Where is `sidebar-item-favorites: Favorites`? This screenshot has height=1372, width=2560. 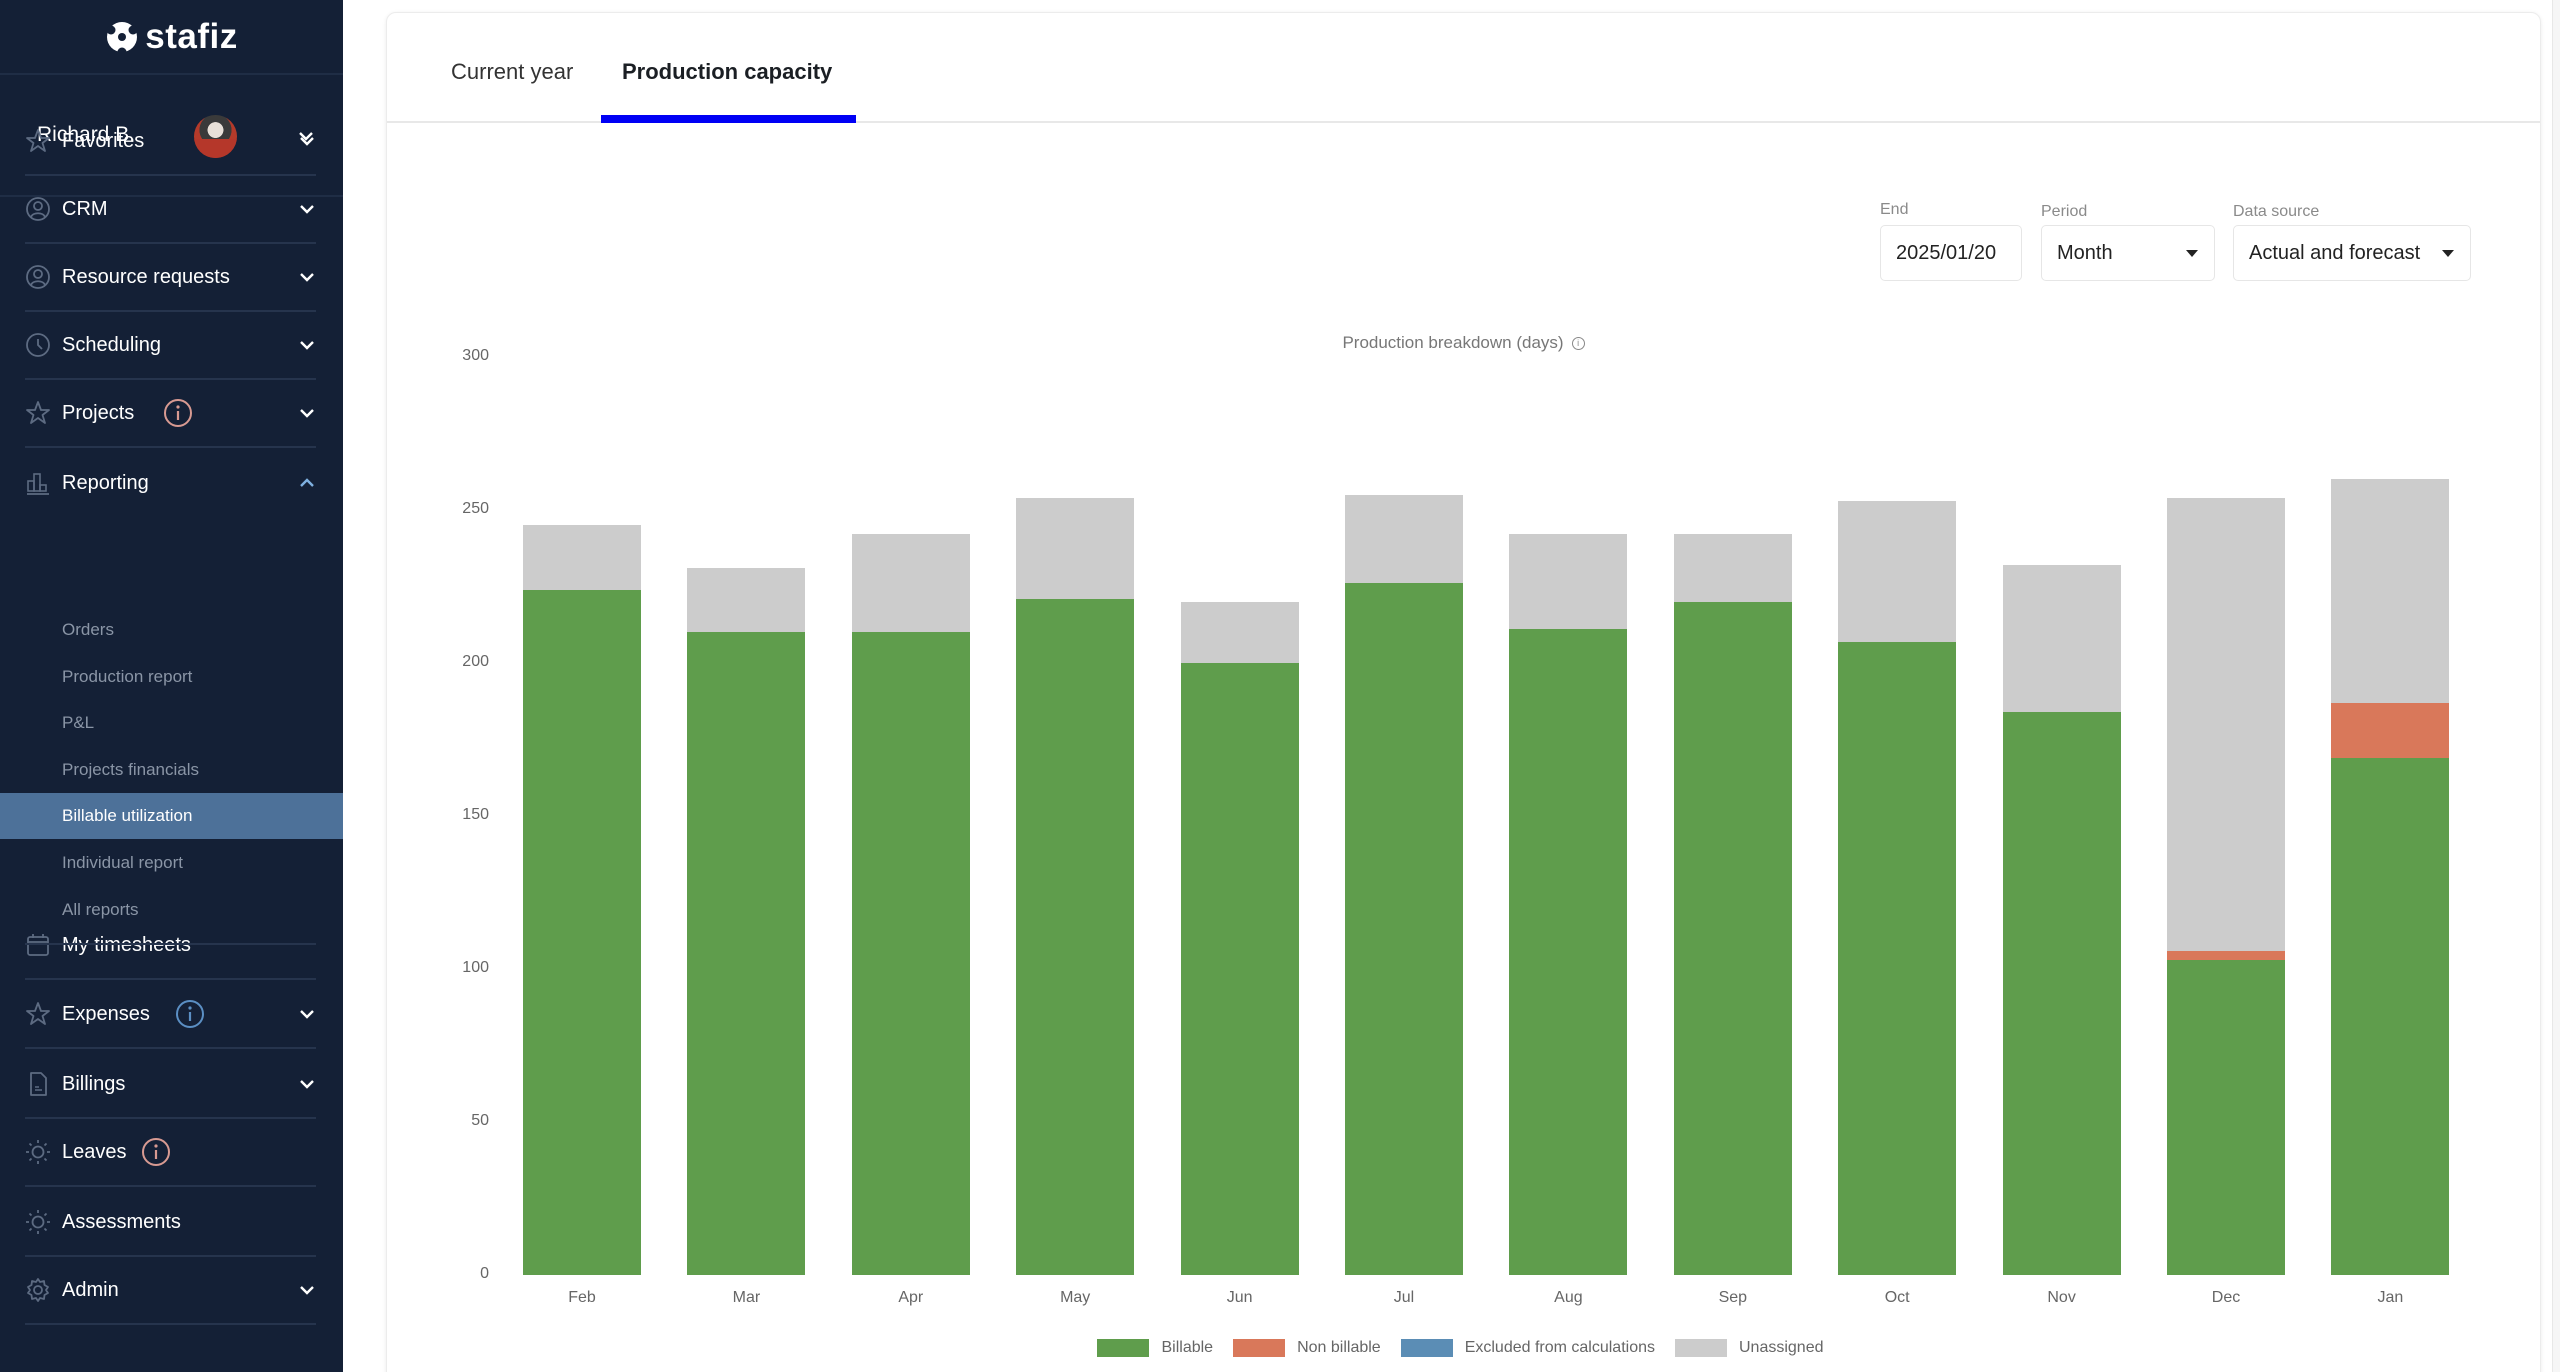
sidebar-item-favorites: Favorites is located at coordinates (170, 142).